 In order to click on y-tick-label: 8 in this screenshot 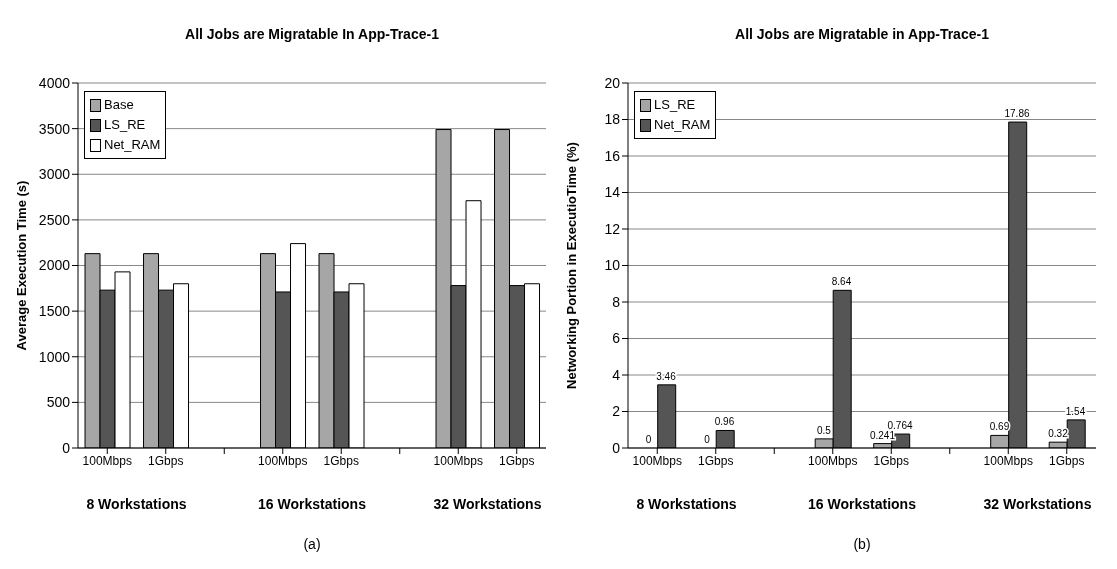, I will do `click(616, 301)`.